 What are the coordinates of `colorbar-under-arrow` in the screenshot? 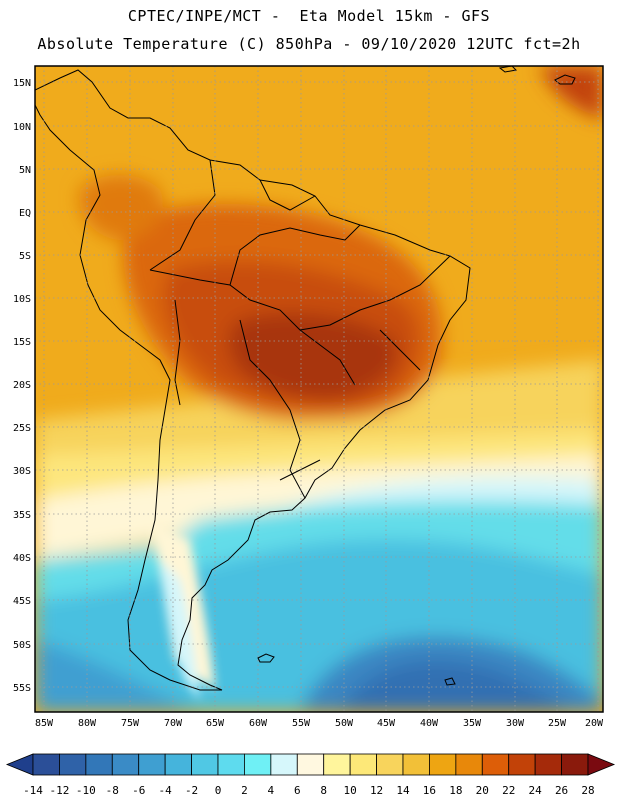 It's located at (19, 764).